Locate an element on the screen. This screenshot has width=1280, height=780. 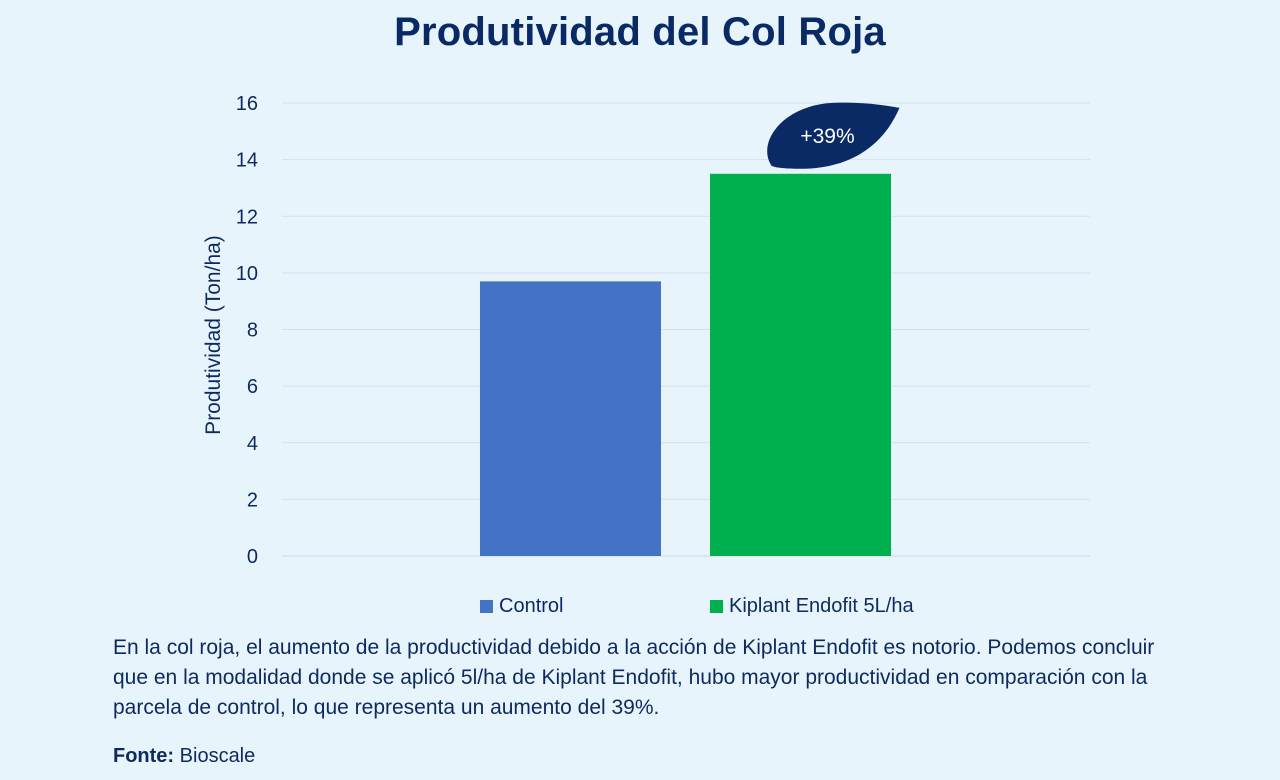
annotation-label: +39% is located at coordinates (827, 136).